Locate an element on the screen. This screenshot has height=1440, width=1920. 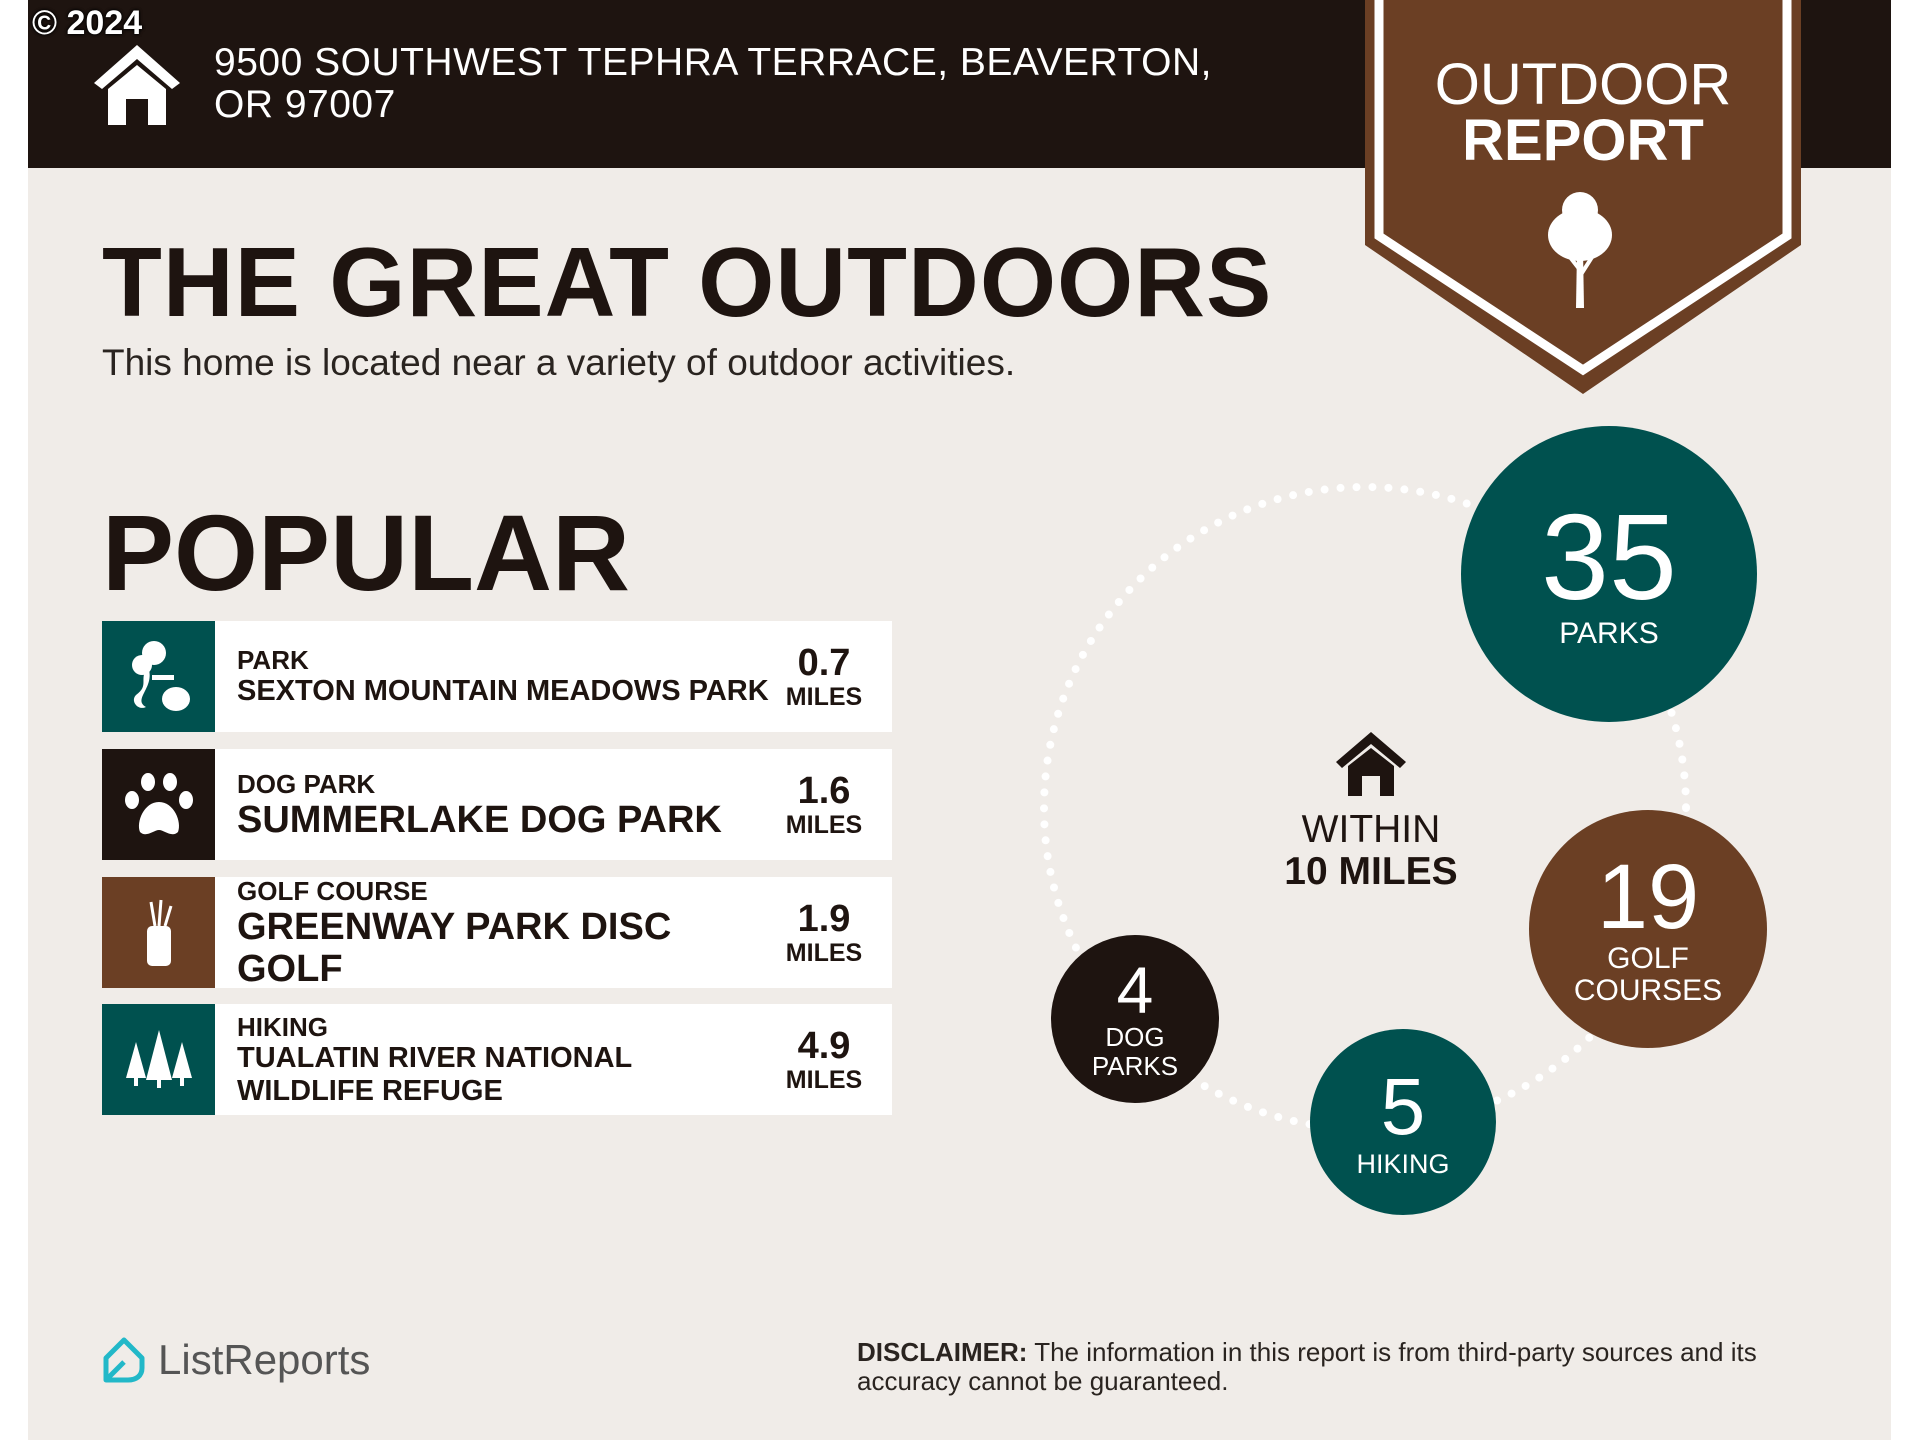
item-category: DOG PARK is located at coordinates (306, 783).